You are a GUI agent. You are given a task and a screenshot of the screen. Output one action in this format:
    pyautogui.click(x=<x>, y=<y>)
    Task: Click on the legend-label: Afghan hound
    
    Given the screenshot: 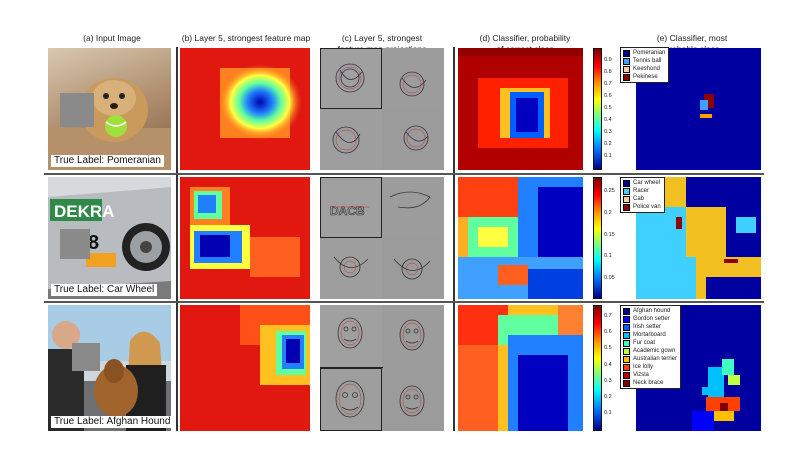 What is the action you would take?
    pyautogui.click(x=652, y=311)
    